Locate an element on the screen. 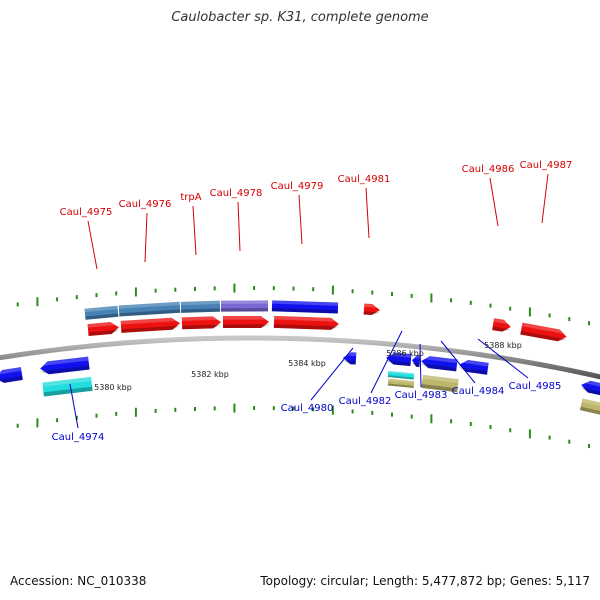  scale-label: 5382 kbp is located at coordinates (210, 374).